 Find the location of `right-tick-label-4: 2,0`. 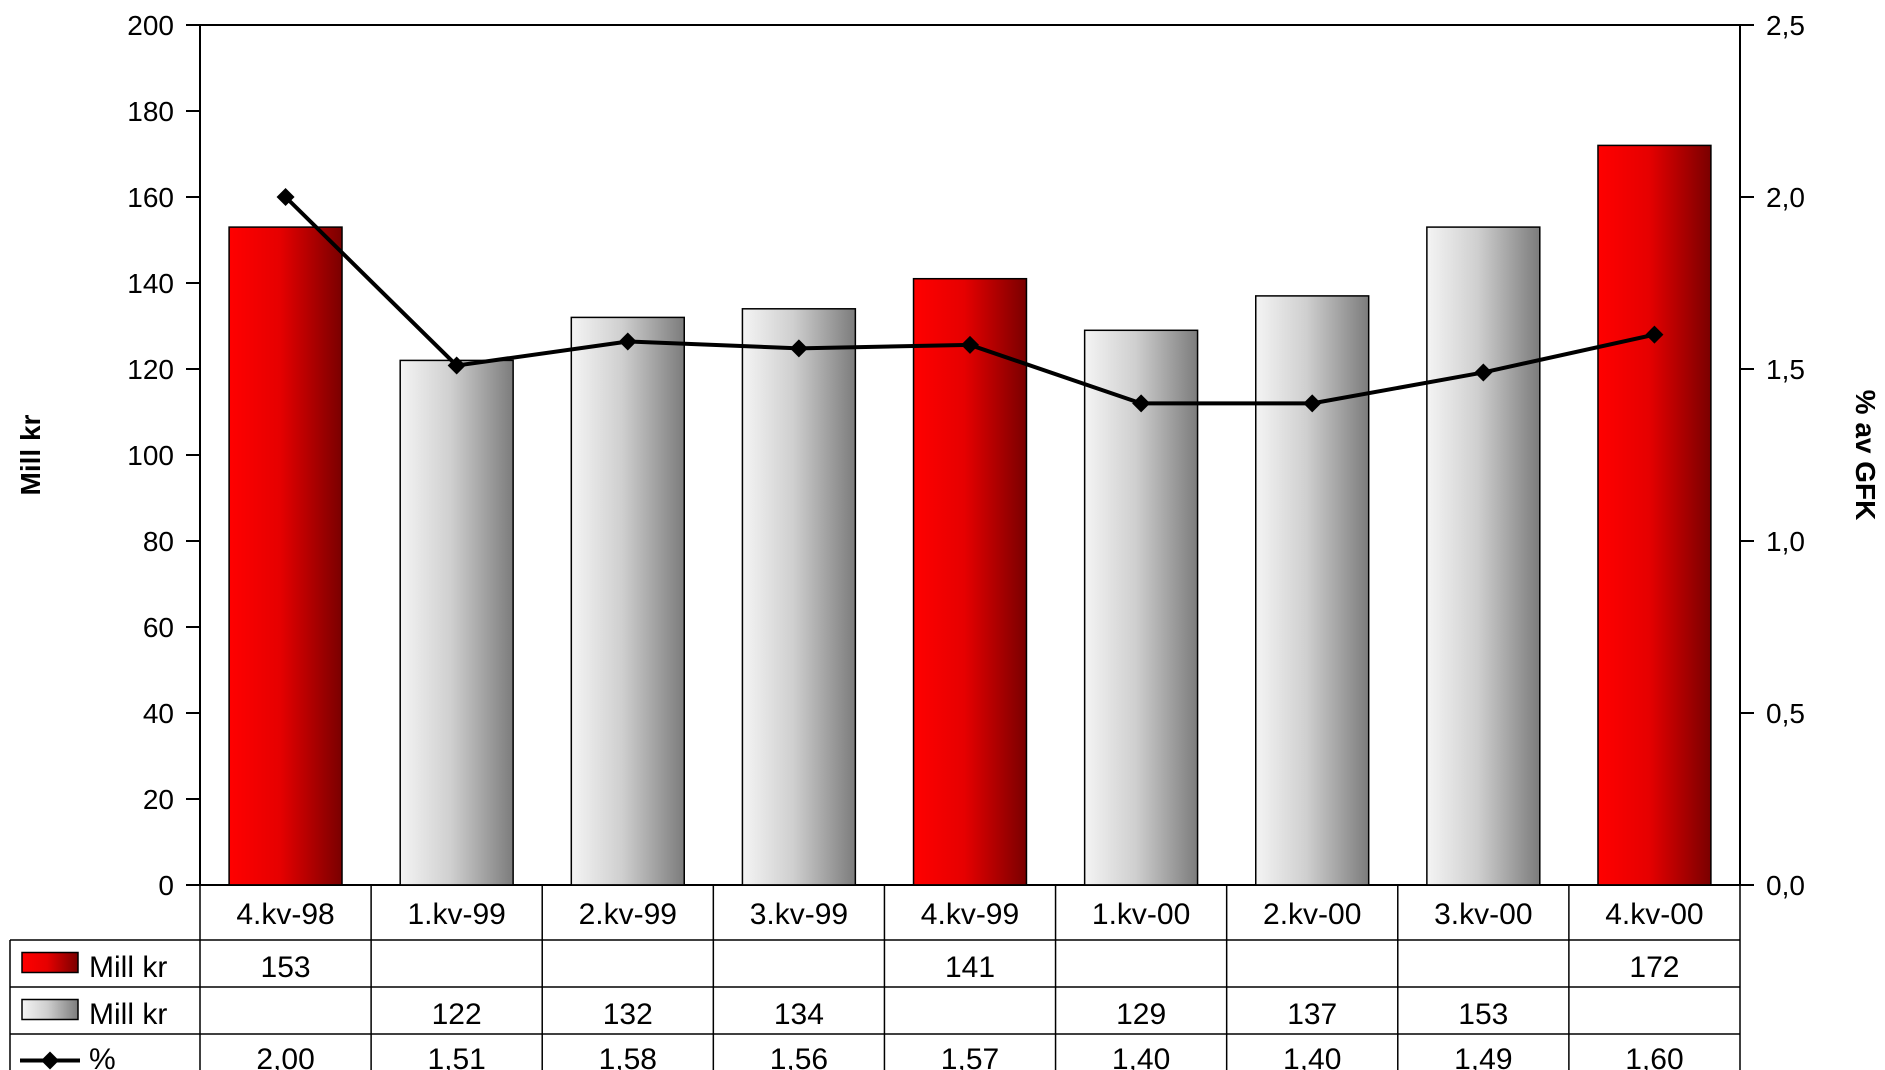

right-tick-label-4: 2,0 is located at coordinates (1785, 197).